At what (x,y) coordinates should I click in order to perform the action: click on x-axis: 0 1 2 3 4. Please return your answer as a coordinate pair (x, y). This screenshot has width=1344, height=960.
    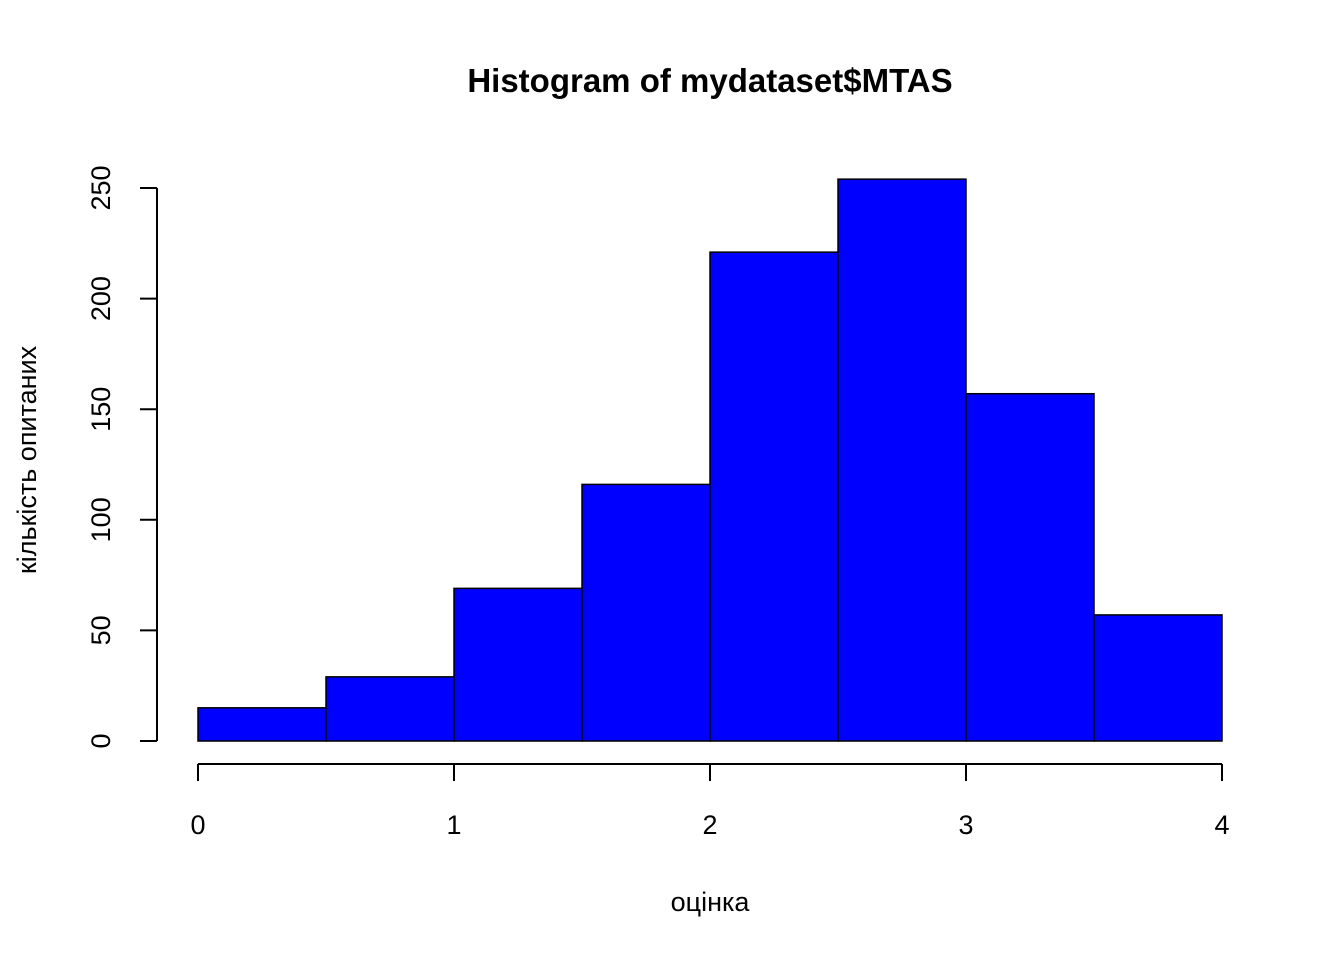
    Looking at the image, I should click on (710, 801).